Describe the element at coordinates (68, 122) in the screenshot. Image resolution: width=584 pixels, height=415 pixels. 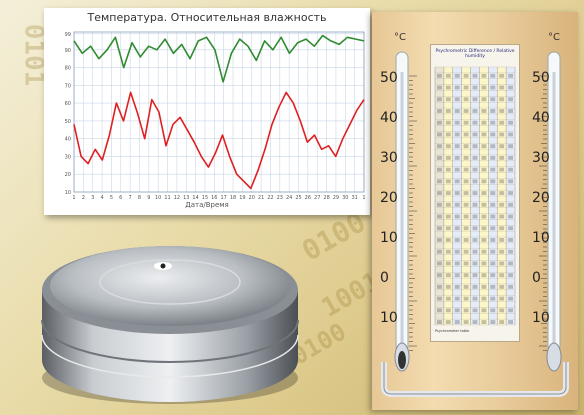
I see `y-tick-label: 50` at that location.